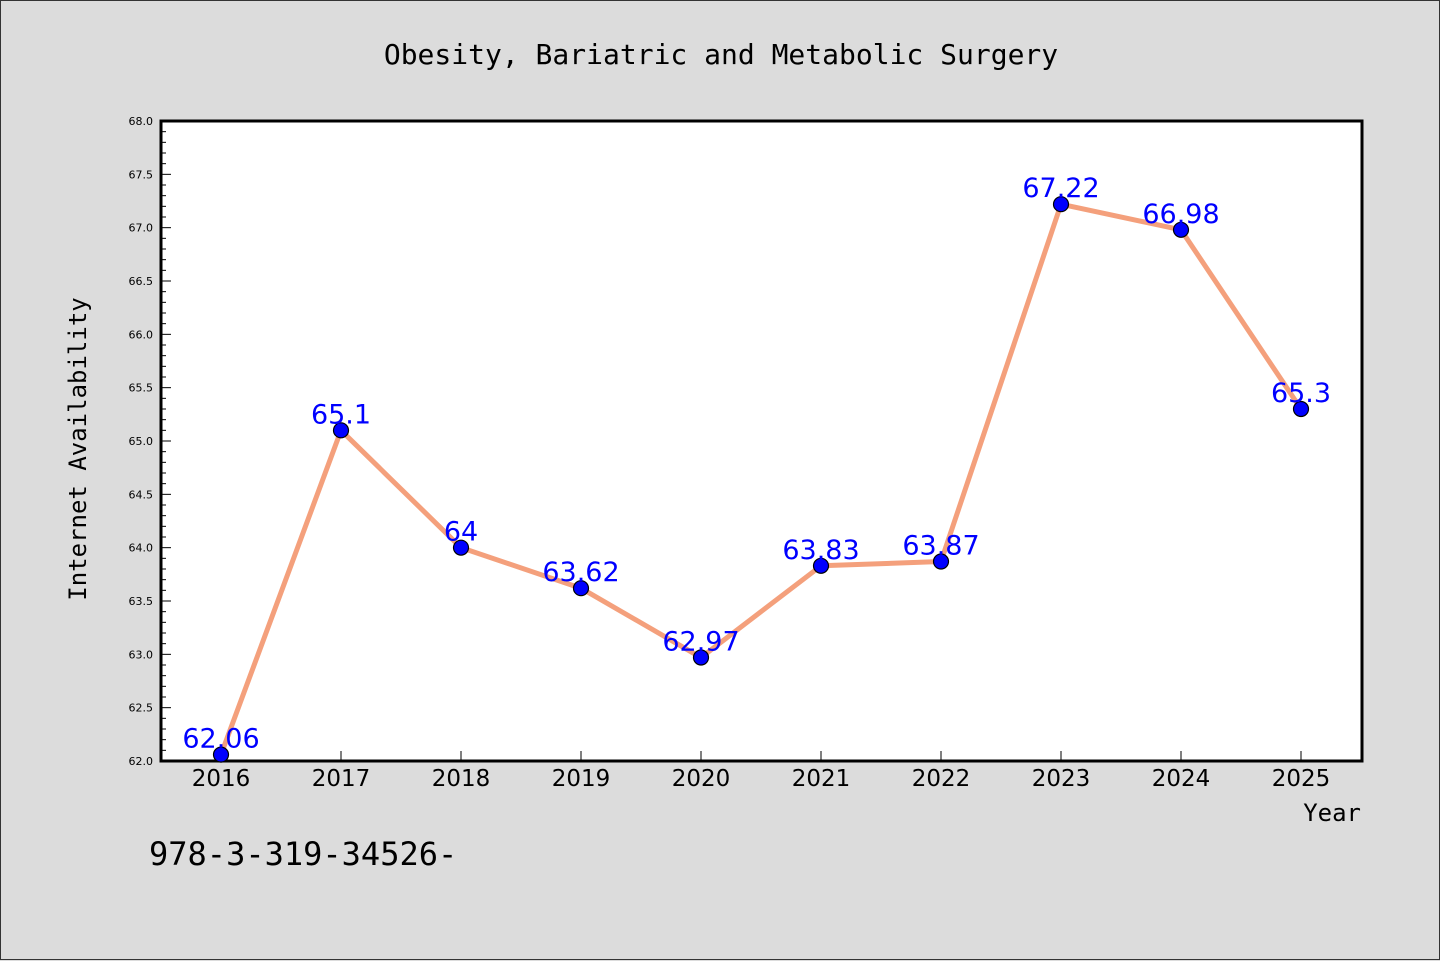 The image size is (1440, 961). Describe the element at coordinates (141, 174) in the screenshot. I see `y-tick-label: 67.5` at that location.